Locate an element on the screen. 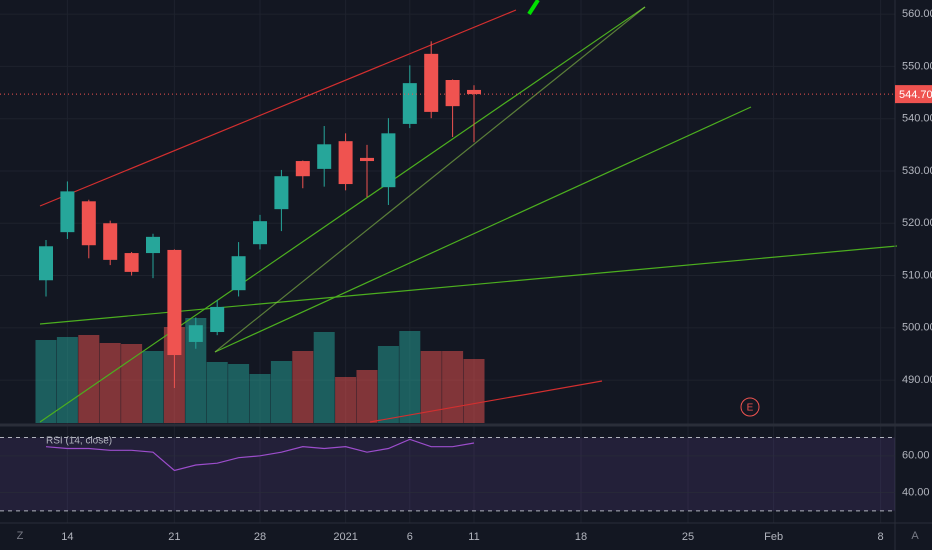  x-tick-label: 21 is located at coordinates (174, 537).